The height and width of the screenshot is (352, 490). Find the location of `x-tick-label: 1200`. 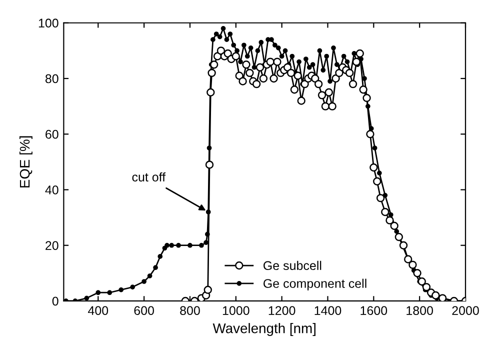

x-tick-label: 1200 is located at coordinates (282, 311).